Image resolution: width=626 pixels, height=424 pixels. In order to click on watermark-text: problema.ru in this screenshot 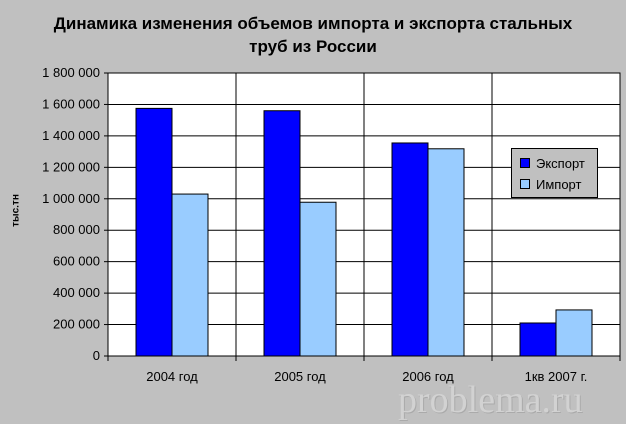, I will do `click(490, 400)`.